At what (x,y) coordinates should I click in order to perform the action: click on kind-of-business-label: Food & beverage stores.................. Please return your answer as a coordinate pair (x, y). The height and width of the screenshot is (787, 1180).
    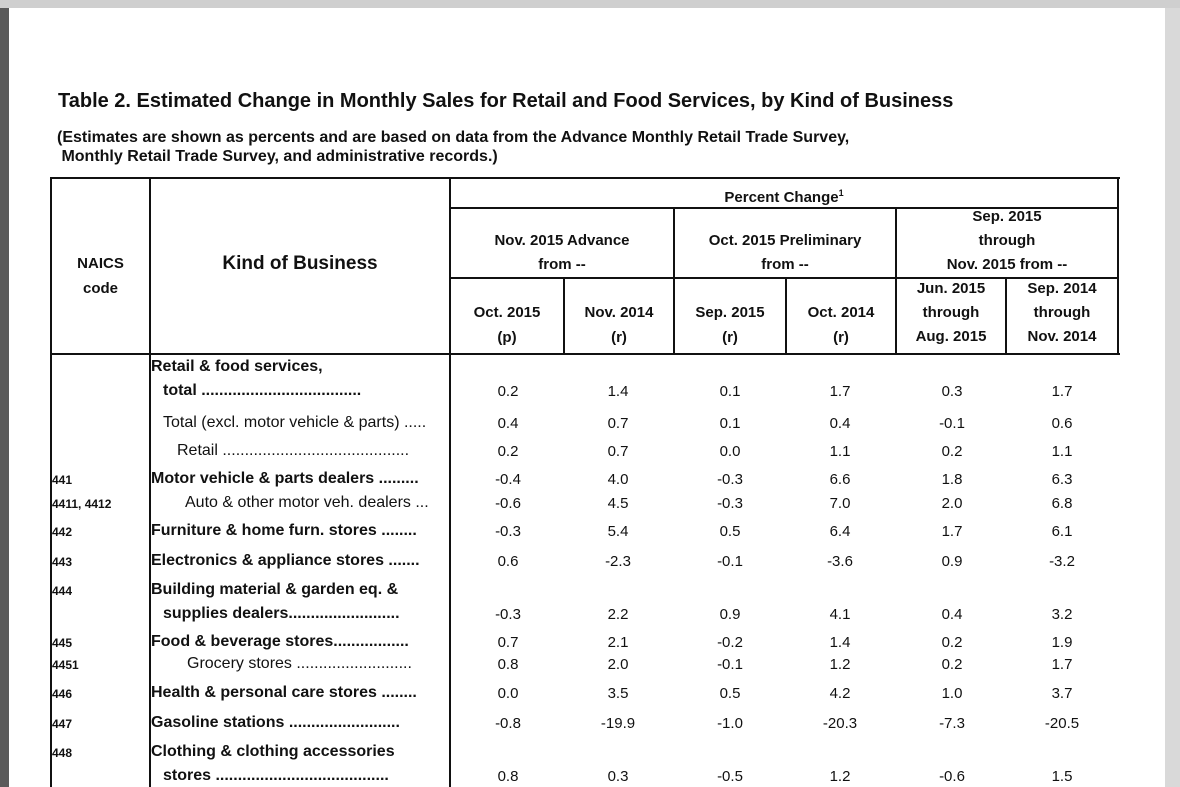
    Looking at the image, I should click on (280, 641).